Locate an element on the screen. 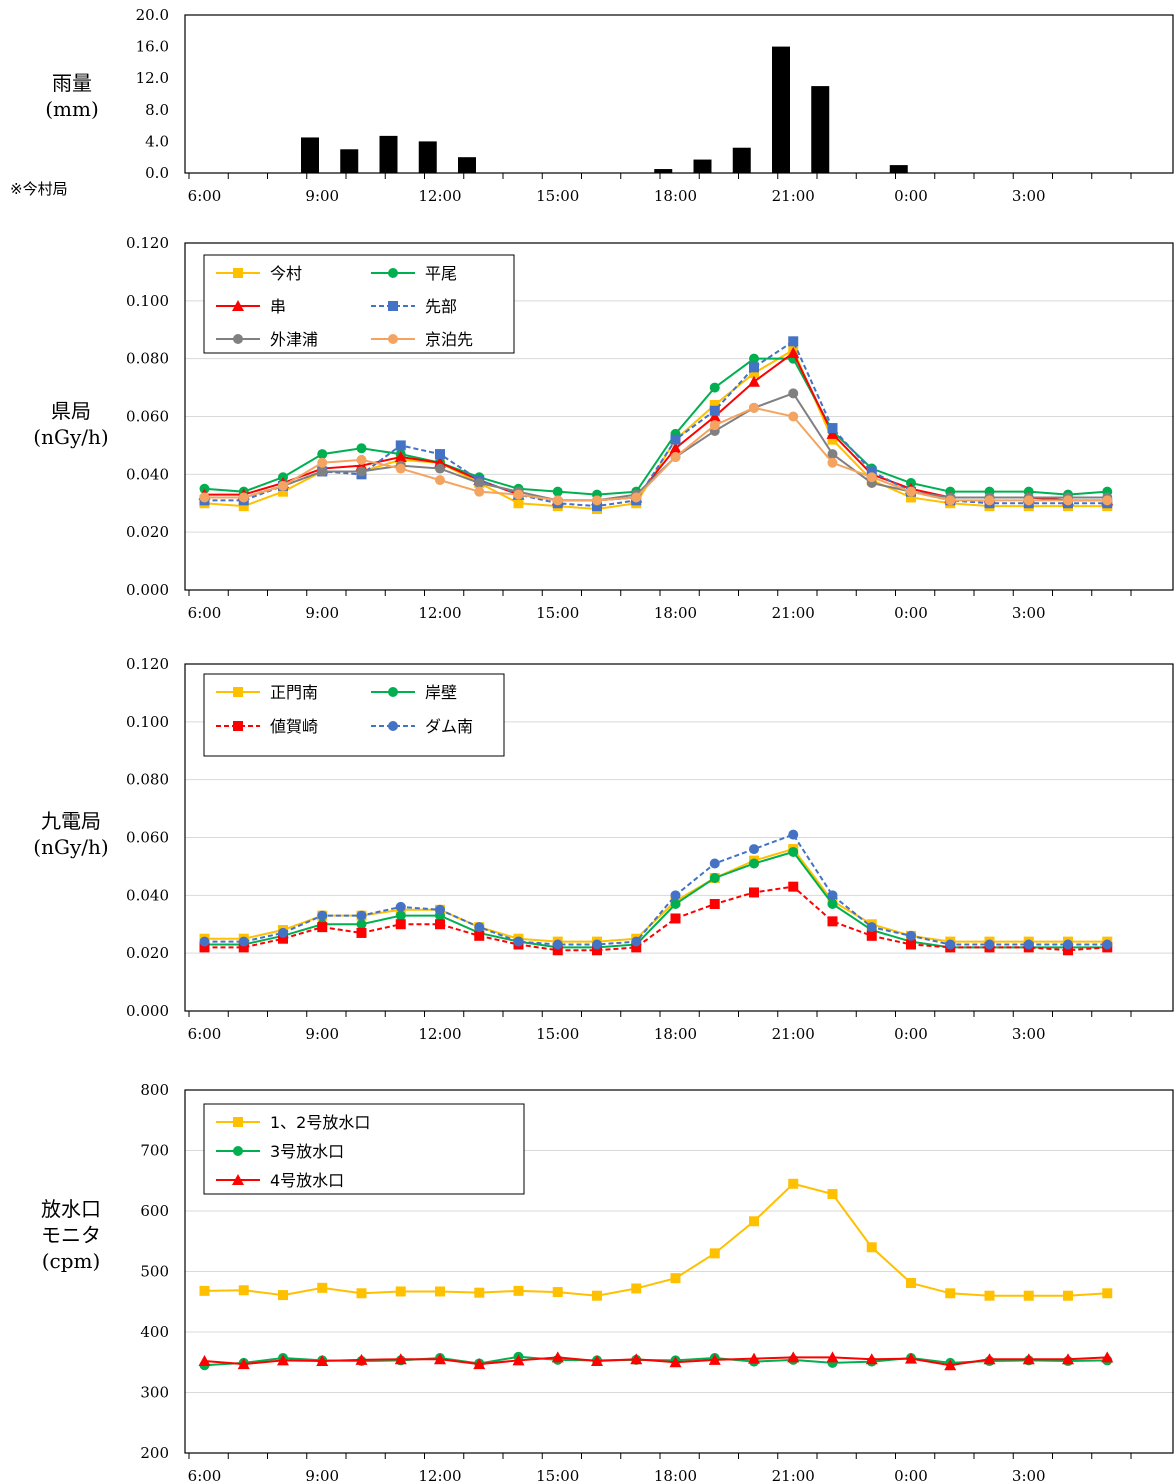 This screenshot has height=1483, width=1174. pref-legend-label: 串 is located at coordinates (278, 306).